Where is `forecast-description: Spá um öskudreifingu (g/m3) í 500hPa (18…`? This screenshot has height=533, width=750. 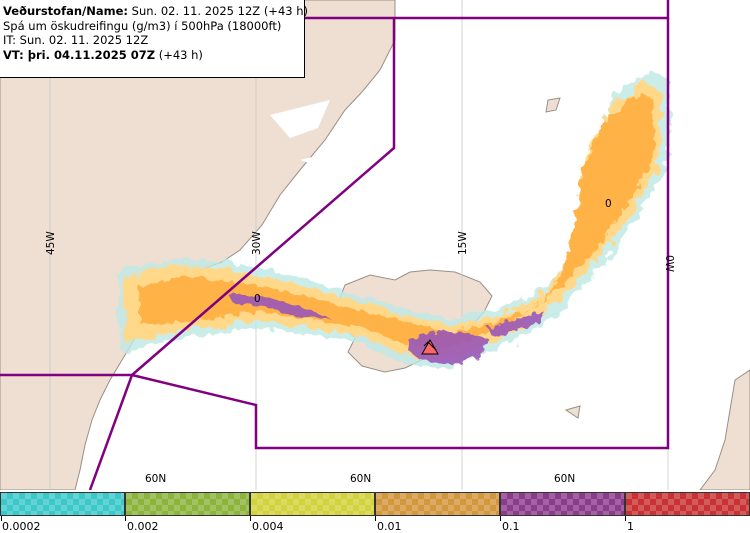
forecast-description: Spá um öskudreifingu (g/m3) í 500hPa (18… is located at coordinates (142, 25).